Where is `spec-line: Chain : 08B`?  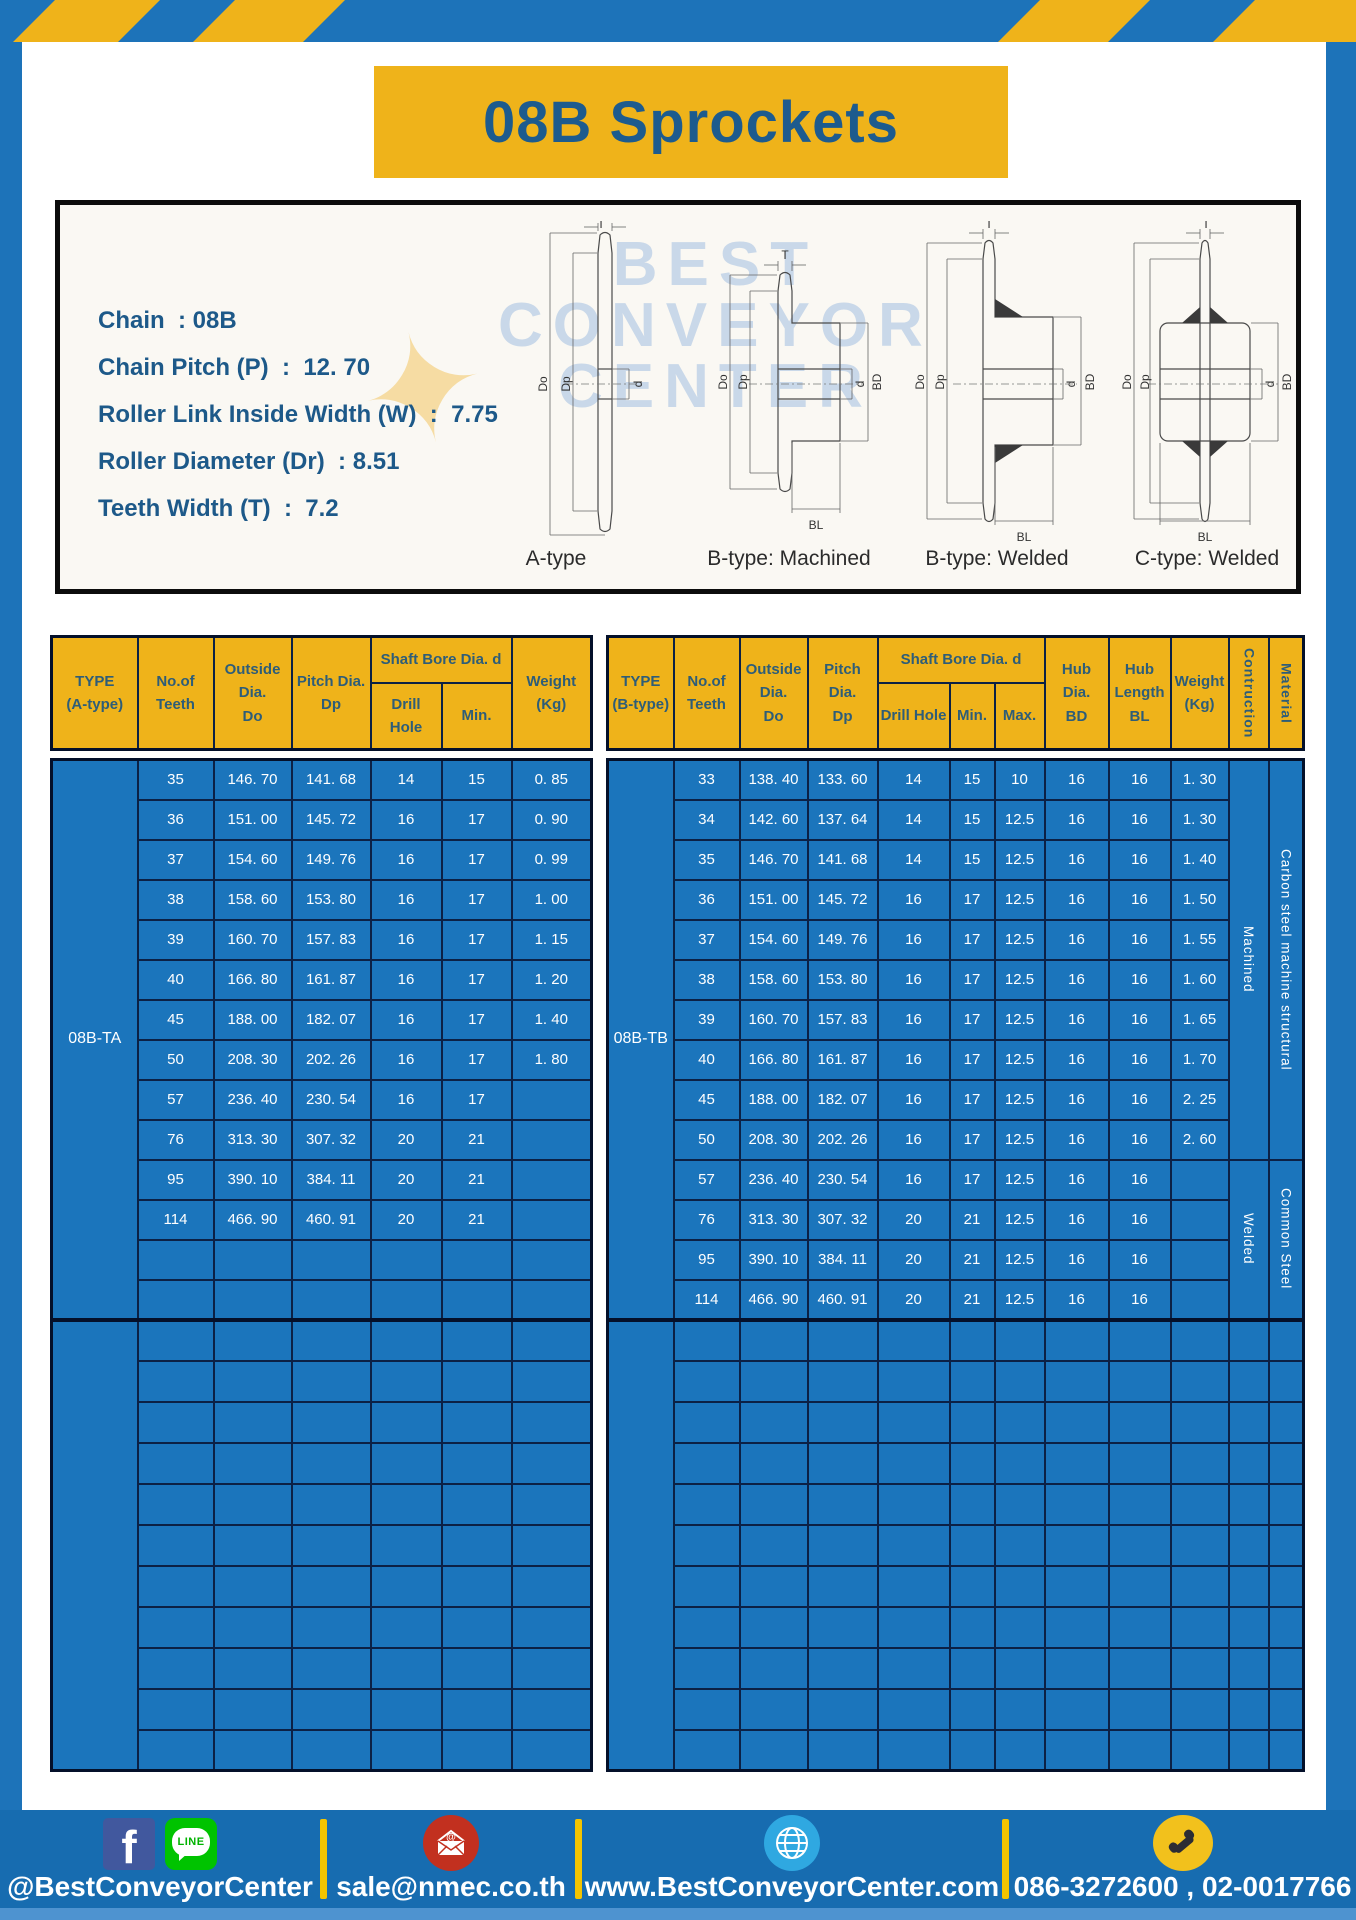
spec-line: Chain : 08B is located at coordinates (167, 320).